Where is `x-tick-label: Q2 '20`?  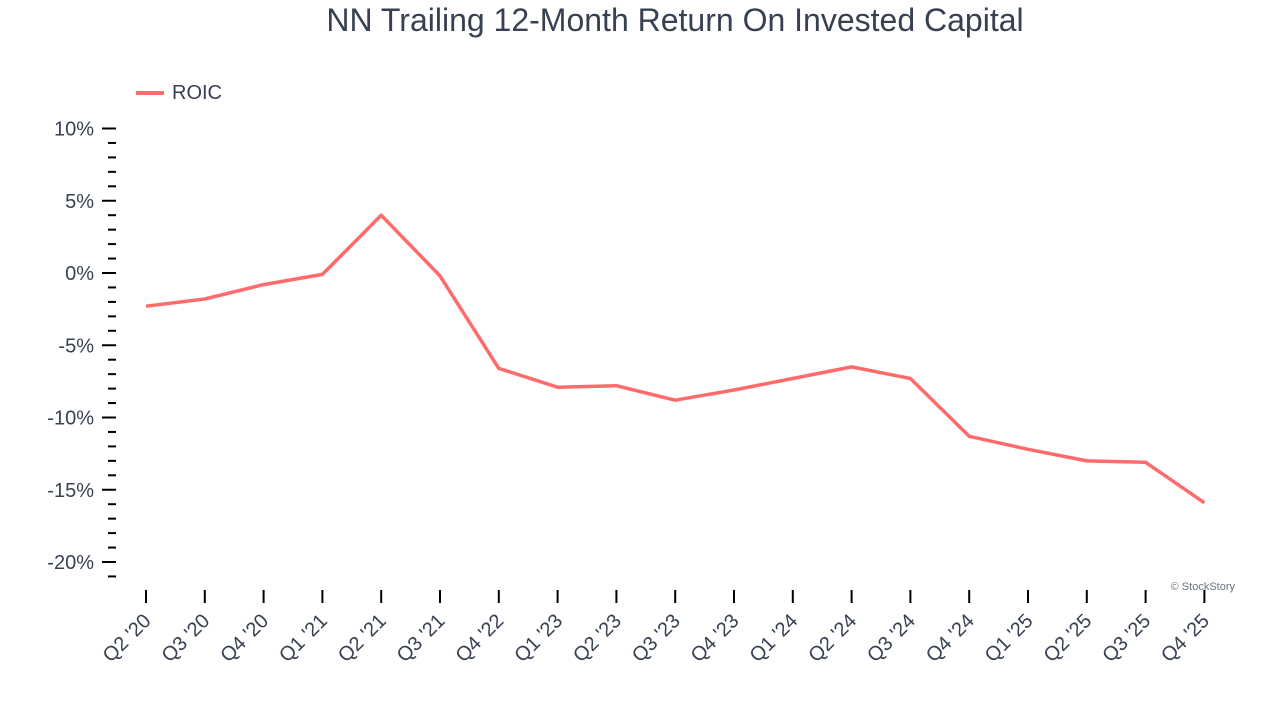
x-tick-label: Q2 '20 is located at coordinates (127, 638).